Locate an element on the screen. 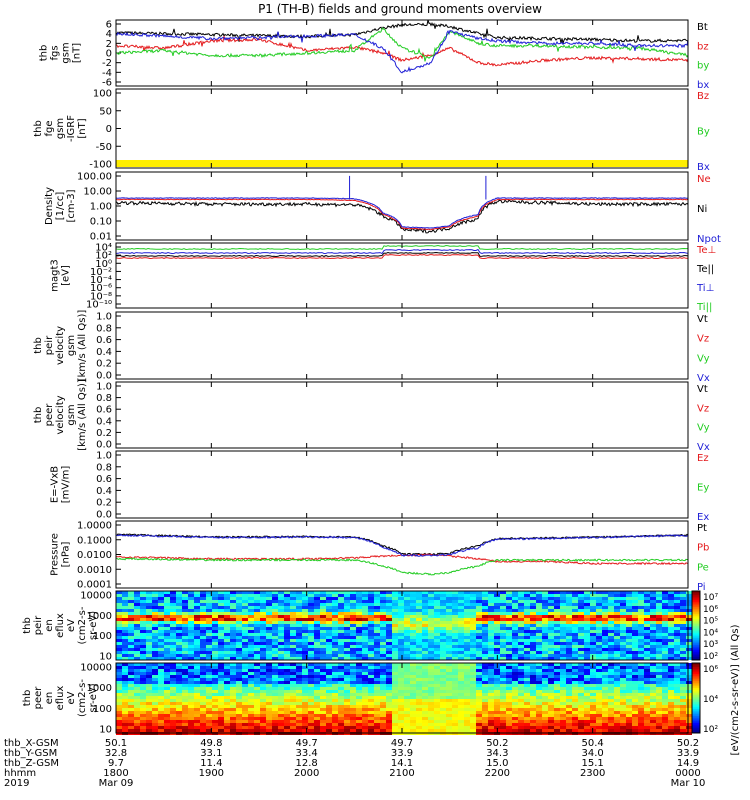 Image resolution: width=750 pixels, height=800 pixels. series-Pe is located at coordinates (402, 566).